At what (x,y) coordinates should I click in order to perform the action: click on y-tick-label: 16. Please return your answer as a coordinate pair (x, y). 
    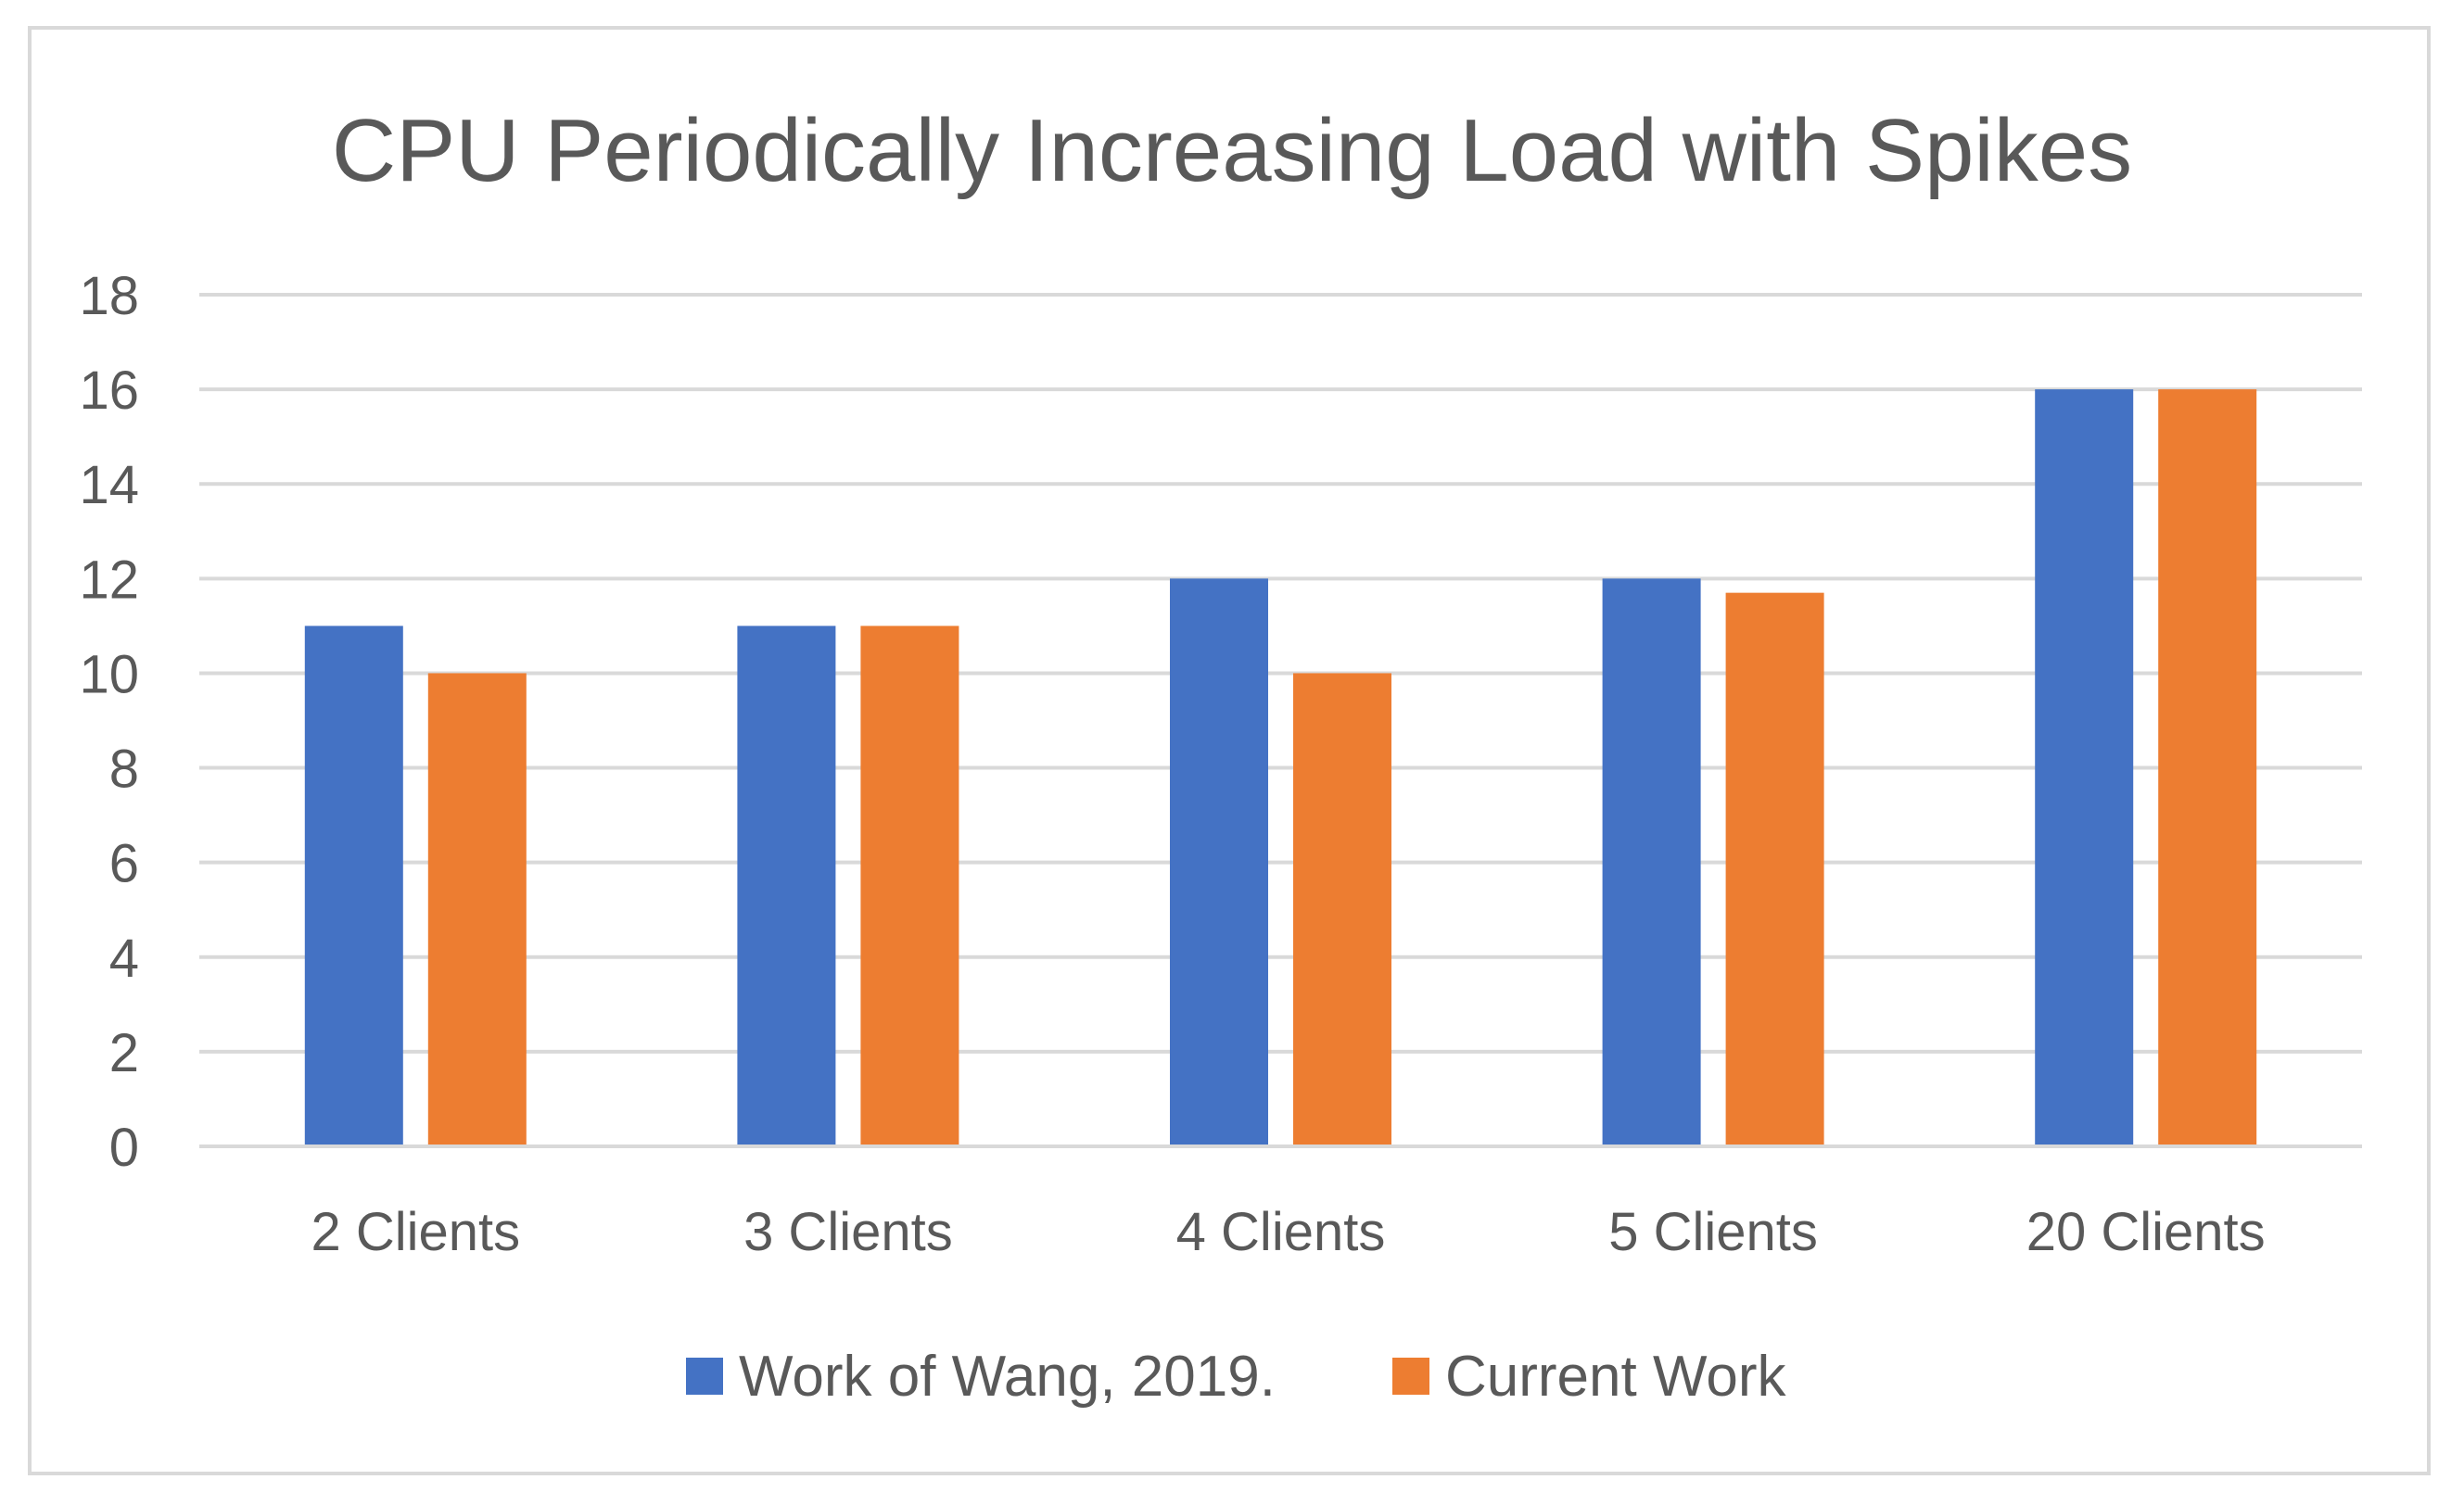
    Looking at the image, I should click on (109, 391).